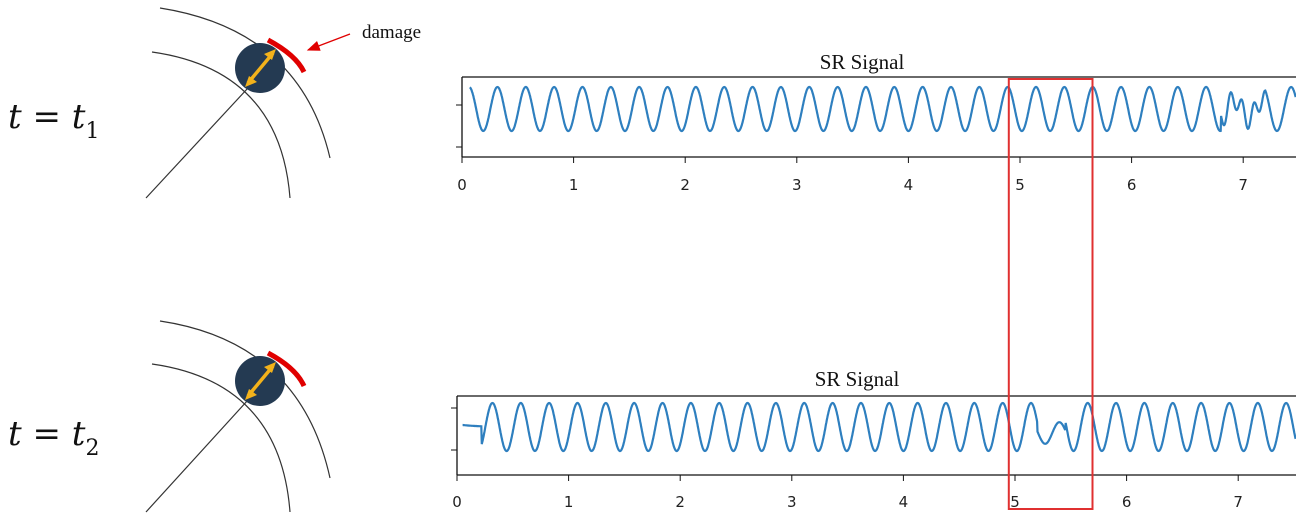 This screenshot has width=1296, height=515. What do you see at coordinates (391, 32) in the screenshot?
I see `damage-label: damage` at bounding box center [391, 32].